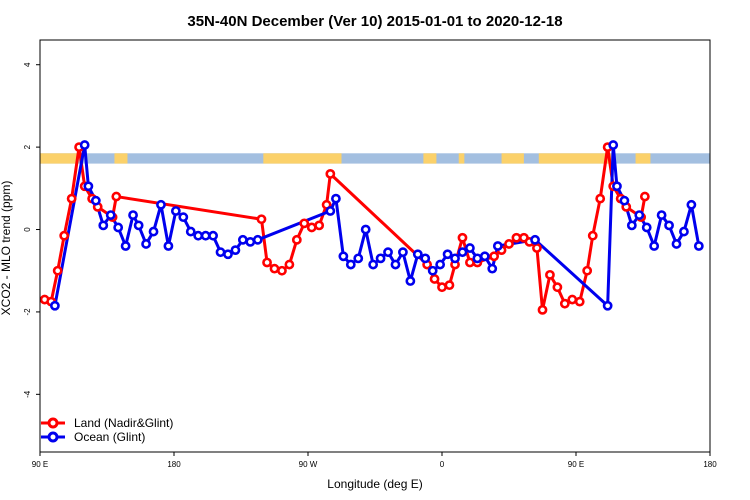 The width and height of the screenshot is (750, 500). What do you see at coordinates (27, 229) in the screenshot?
I see `y-tick-label: 0` at bounding box center [27, 229].